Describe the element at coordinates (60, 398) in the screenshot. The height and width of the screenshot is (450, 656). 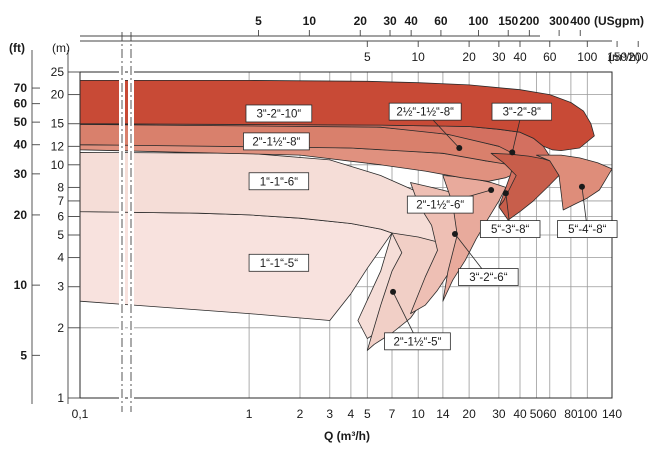
I see `y-tick-label-m: 1` at that location.